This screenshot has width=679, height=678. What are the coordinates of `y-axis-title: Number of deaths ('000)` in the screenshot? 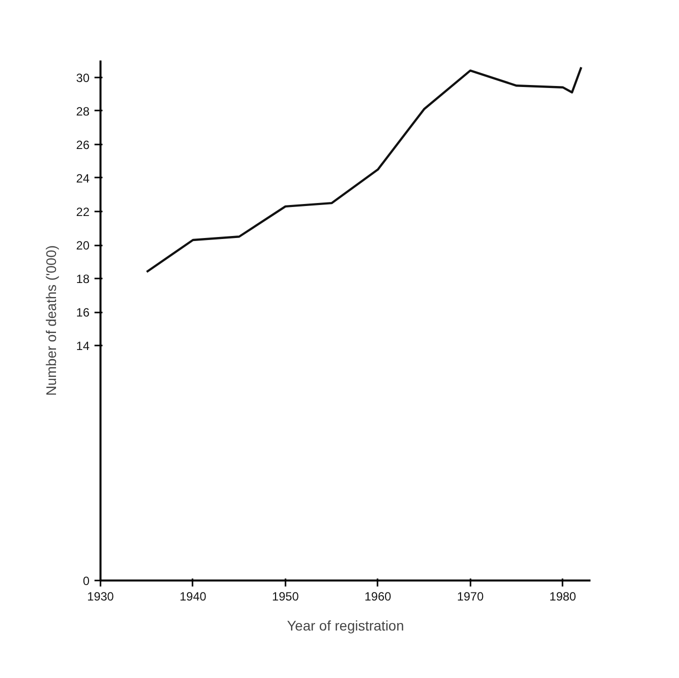 It's located at (51, 320).